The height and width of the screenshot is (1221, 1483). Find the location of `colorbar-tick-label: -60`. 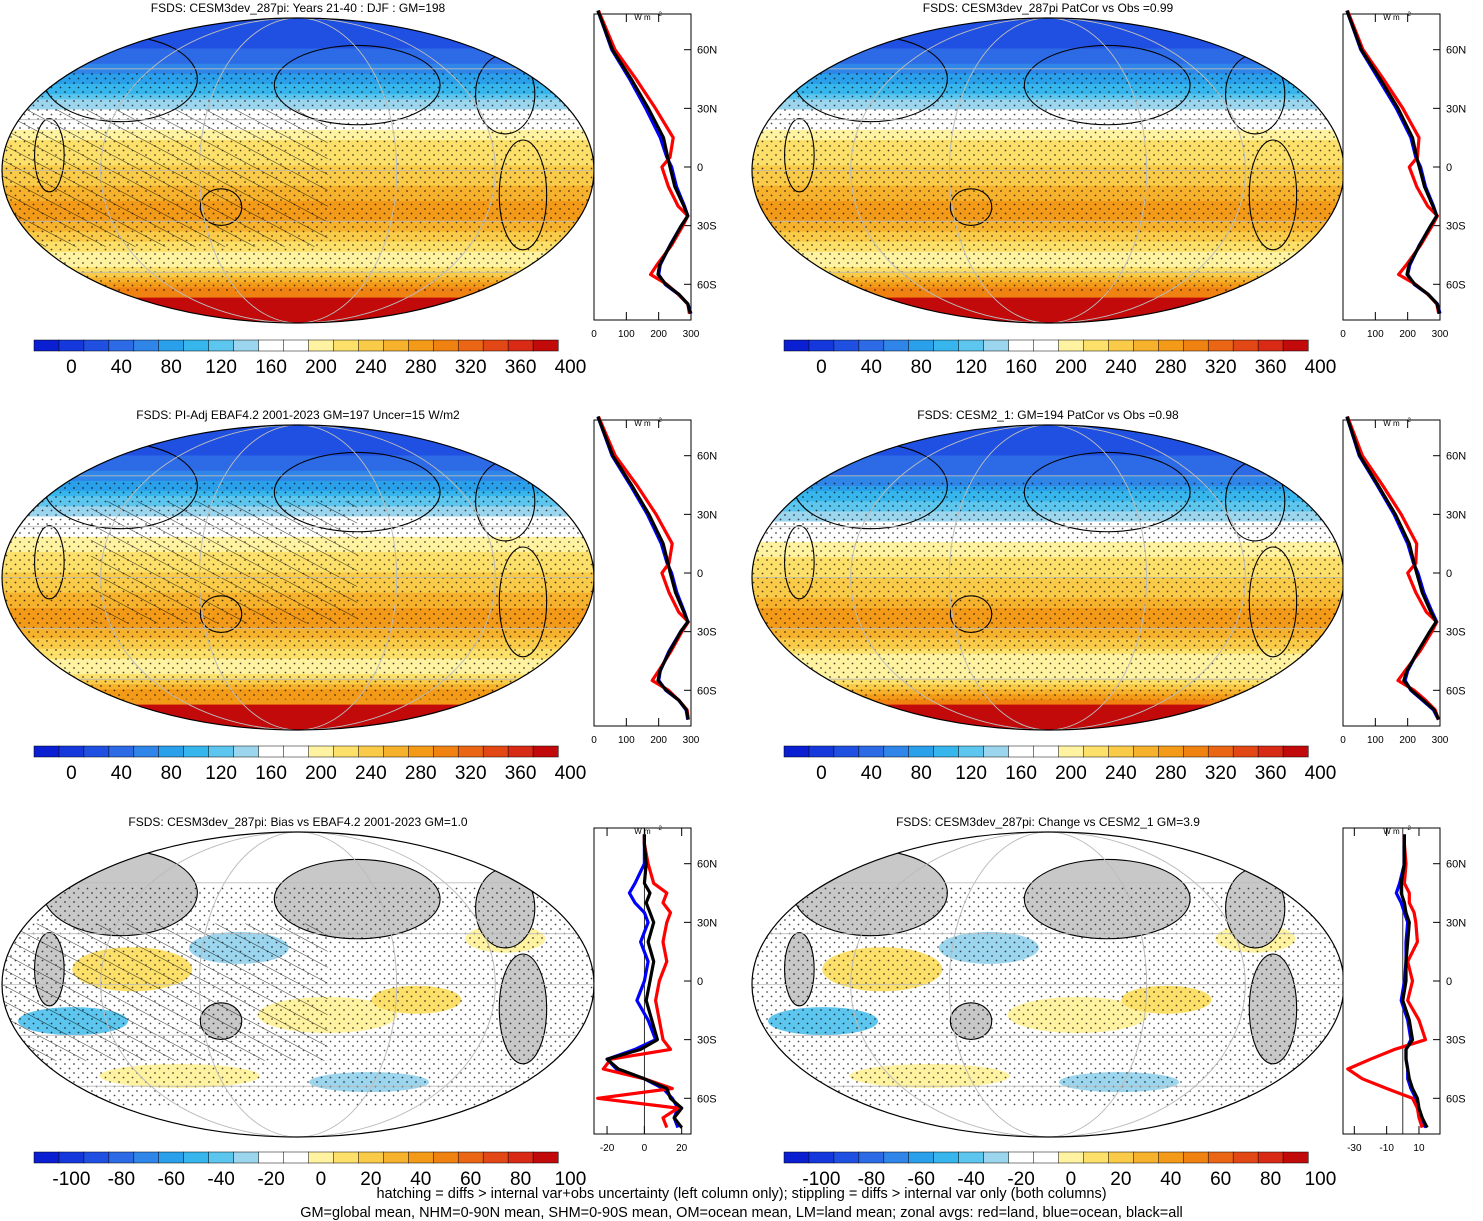

colorbar-tick-label: -60 is located at coordinates (921, 1179).